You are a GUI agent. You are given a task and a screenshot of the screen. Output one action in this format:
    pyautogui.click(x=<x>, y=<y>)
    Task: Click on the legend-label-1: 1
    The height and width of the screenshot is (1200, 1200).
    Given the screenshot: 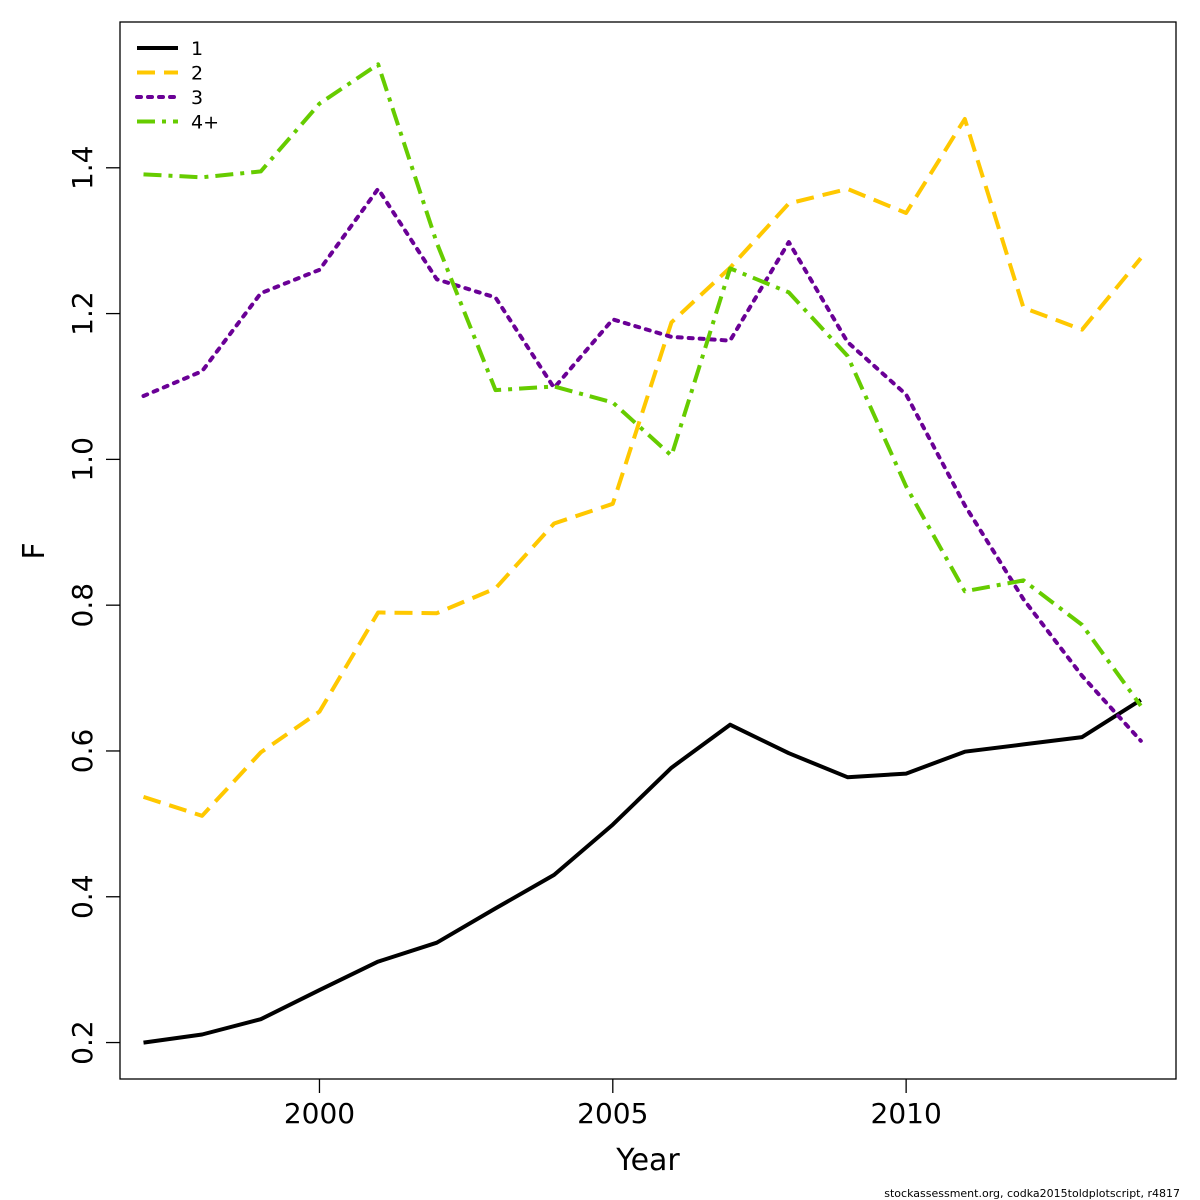 What is the action you would take?
    pyautogui.click(x=197, y=49)
    